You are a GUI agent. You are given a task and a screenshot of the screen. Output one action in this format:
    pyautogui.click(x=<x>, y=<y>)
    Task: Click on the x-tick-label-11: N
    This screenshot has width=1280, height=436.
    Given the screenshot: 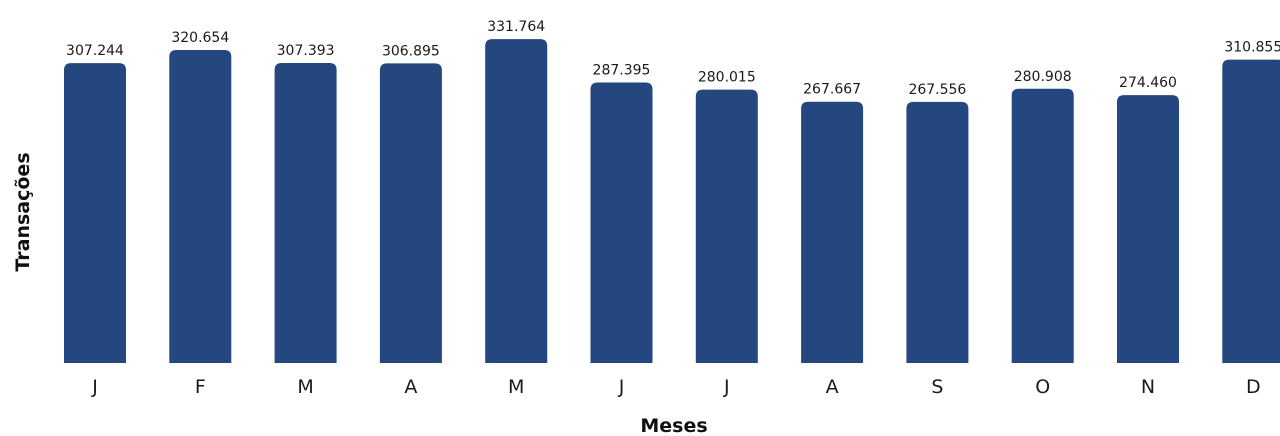 What is the action you would take?
    pyautogui.click(x=1148, y=387)
    